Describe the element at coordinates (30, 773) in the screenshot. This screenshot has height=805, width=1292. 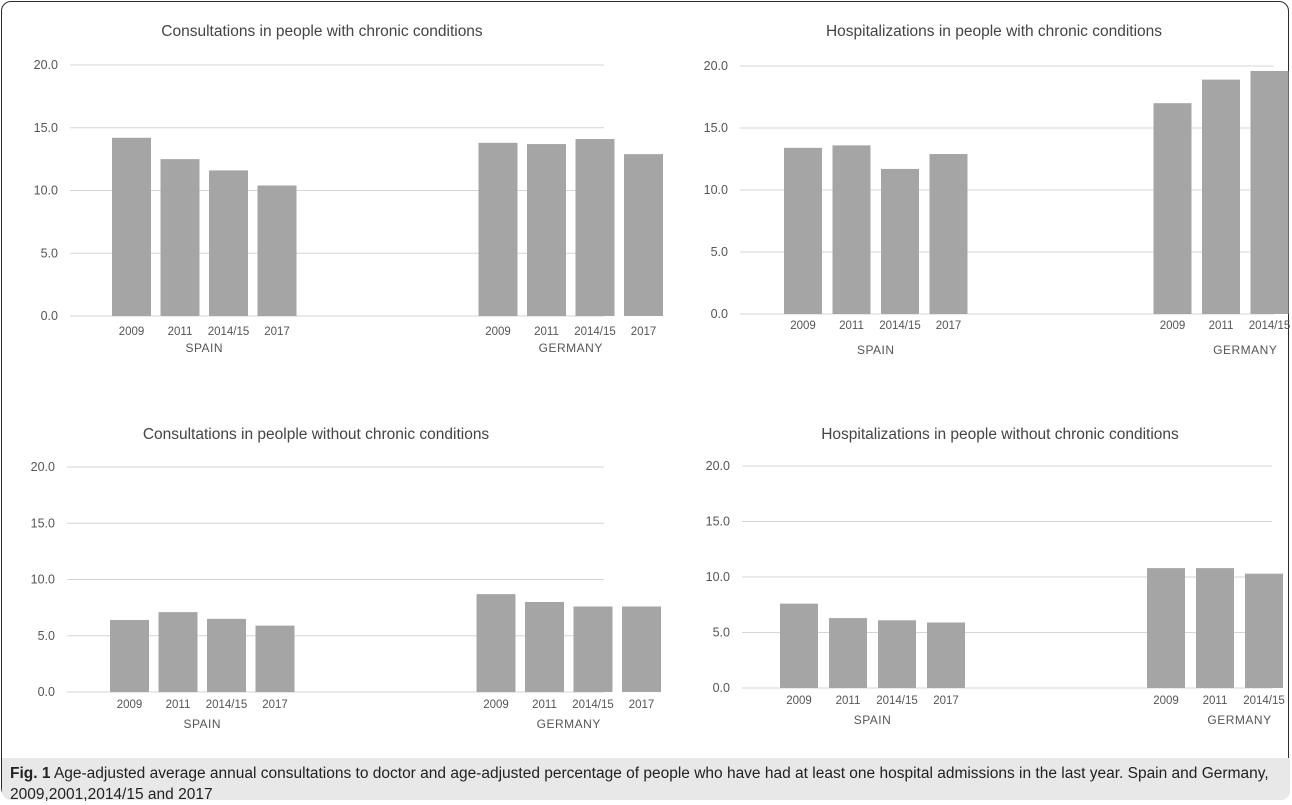
I see `caption-label: Fig. 1` at that location.